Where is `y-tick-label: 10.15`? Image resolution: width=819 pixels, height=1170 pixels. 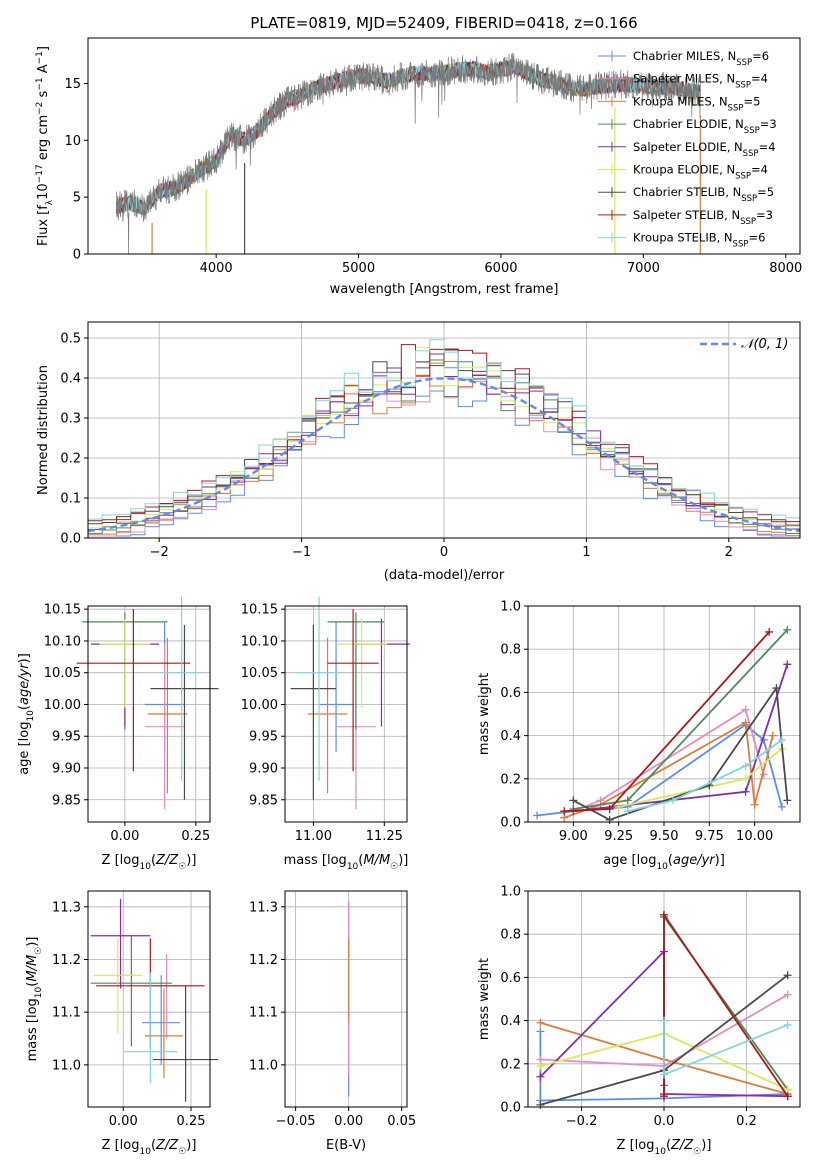 y-tick-label: 10.15 is located at coordinates (259, 610).